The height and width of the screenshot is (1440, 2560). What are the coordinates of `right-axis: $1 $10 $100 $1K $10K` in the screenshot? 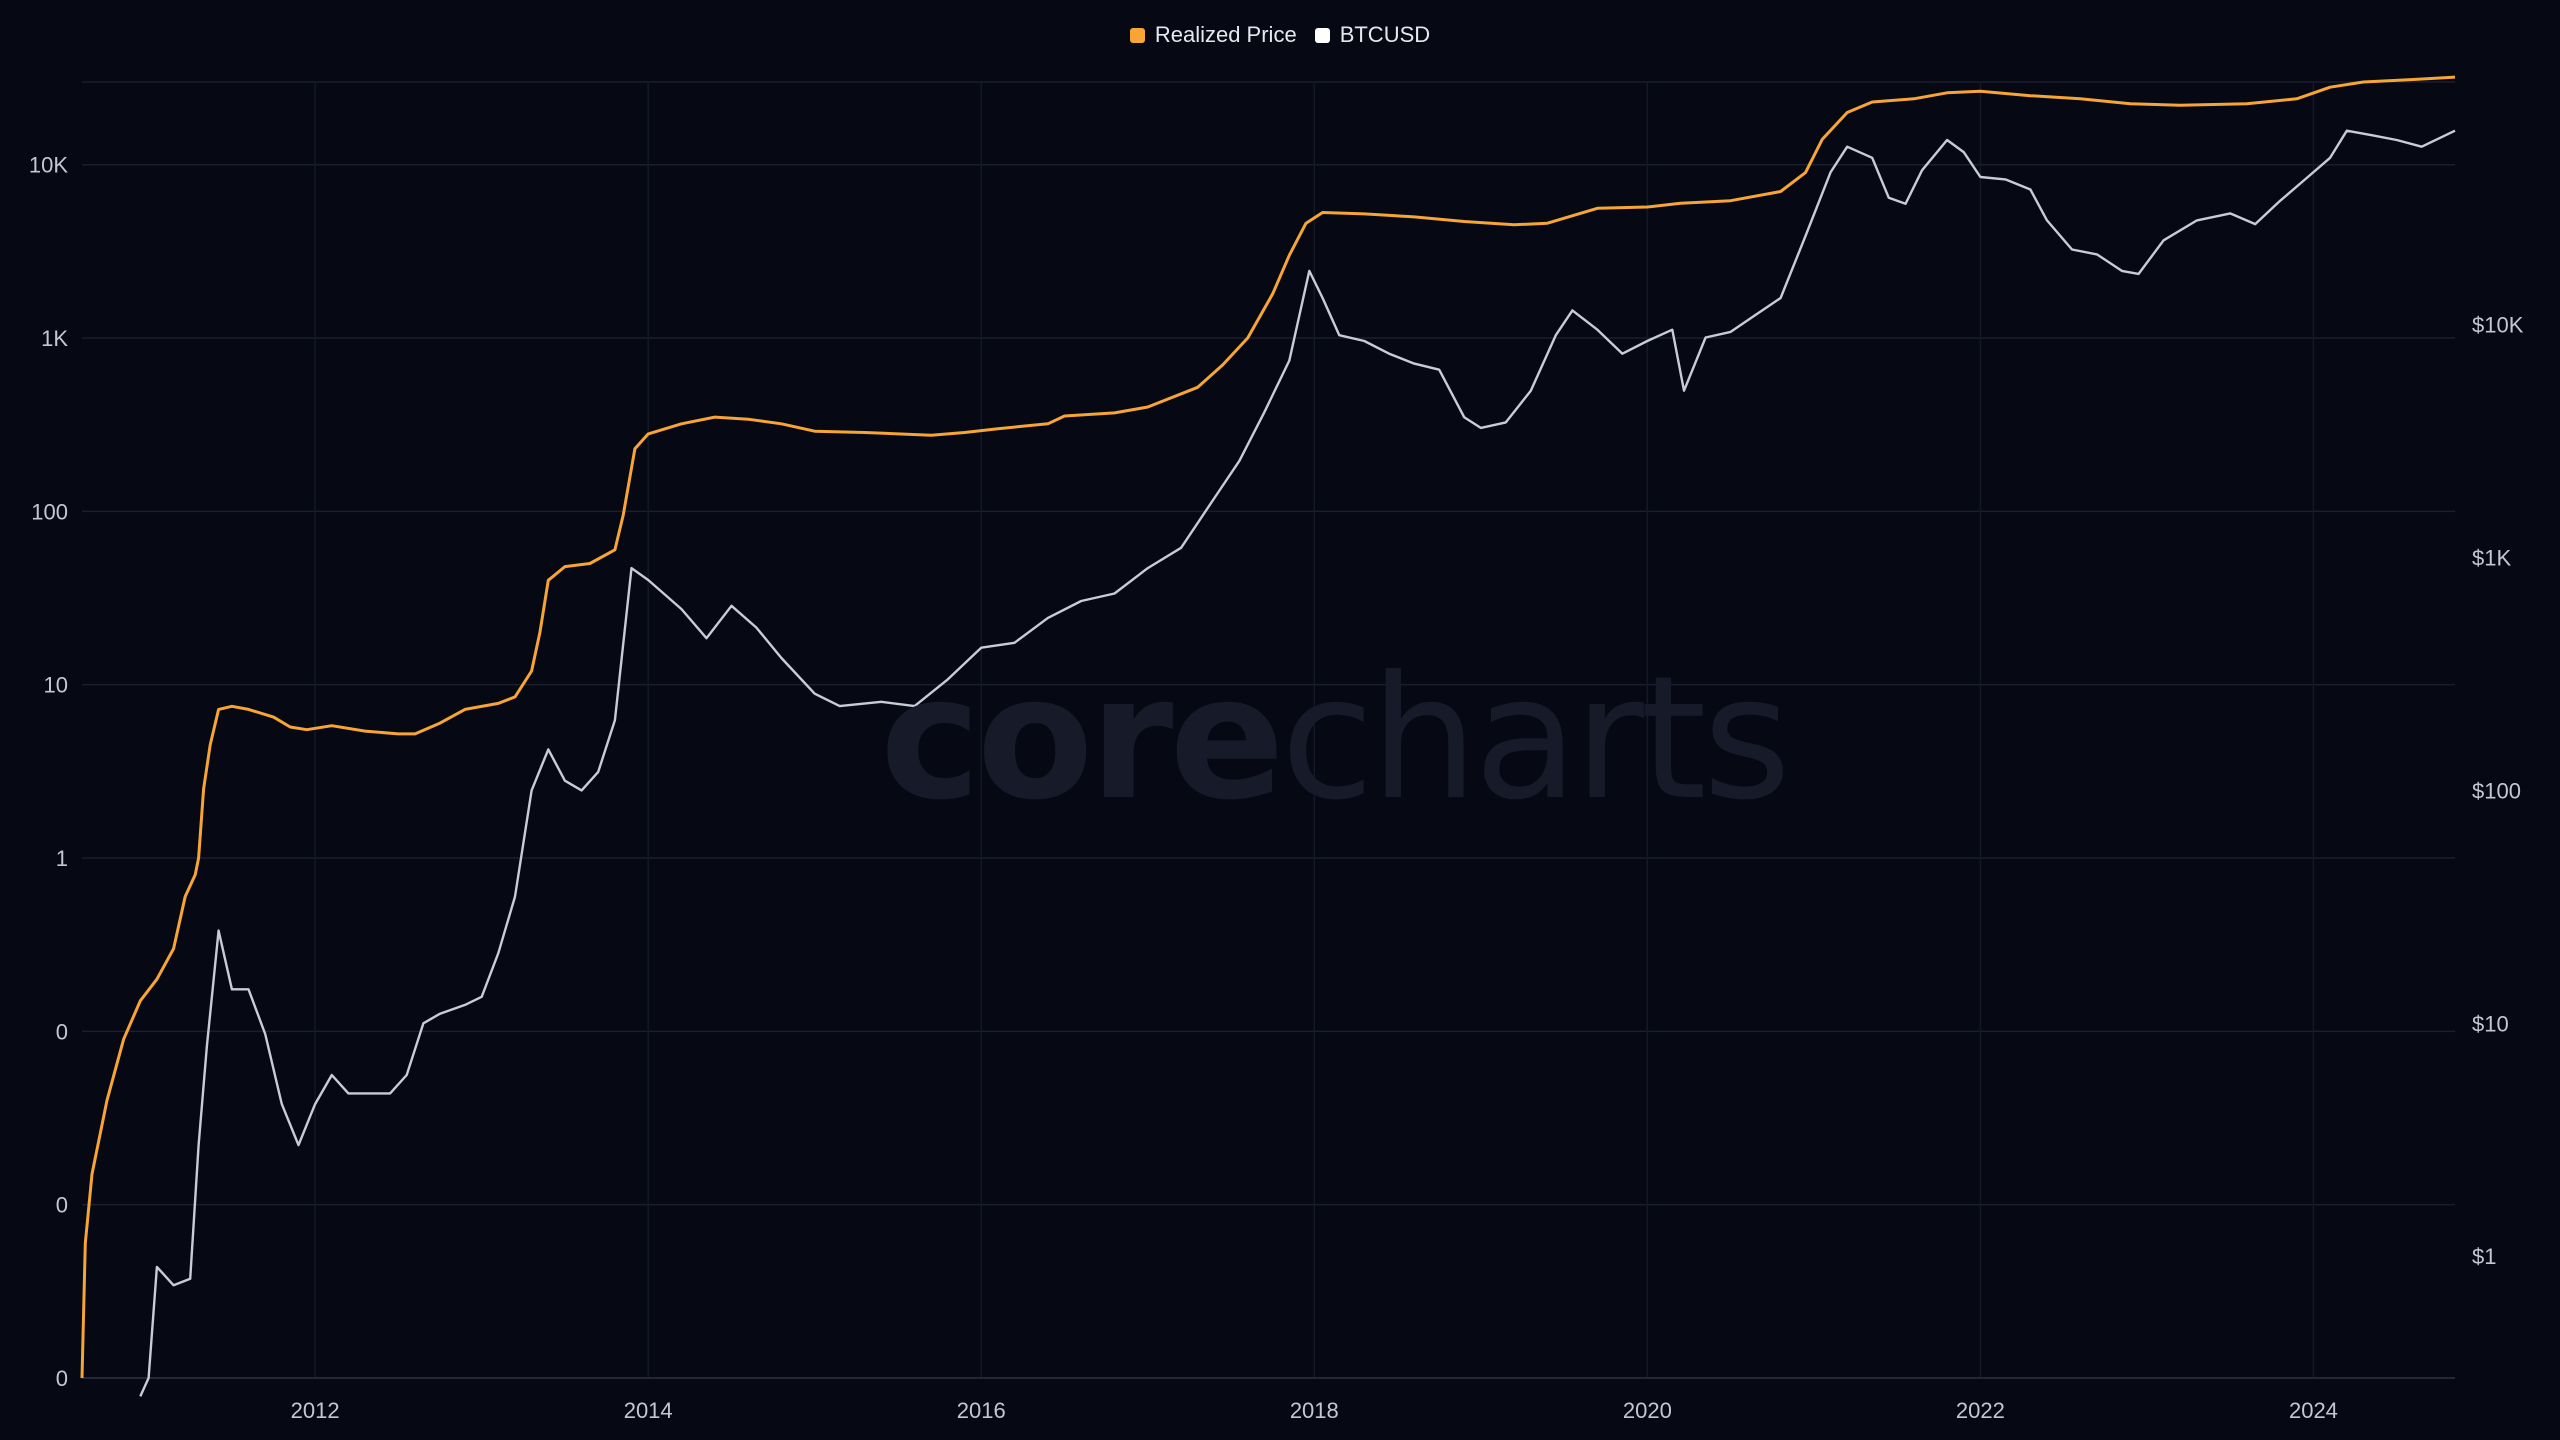 It's located at (2498, 791).